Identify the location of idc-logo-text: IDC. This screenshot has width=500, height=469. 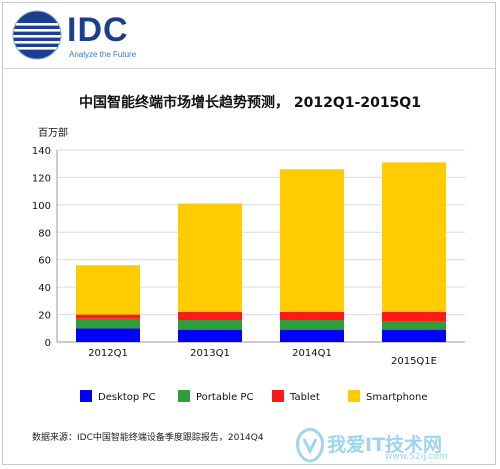
(98, 30).